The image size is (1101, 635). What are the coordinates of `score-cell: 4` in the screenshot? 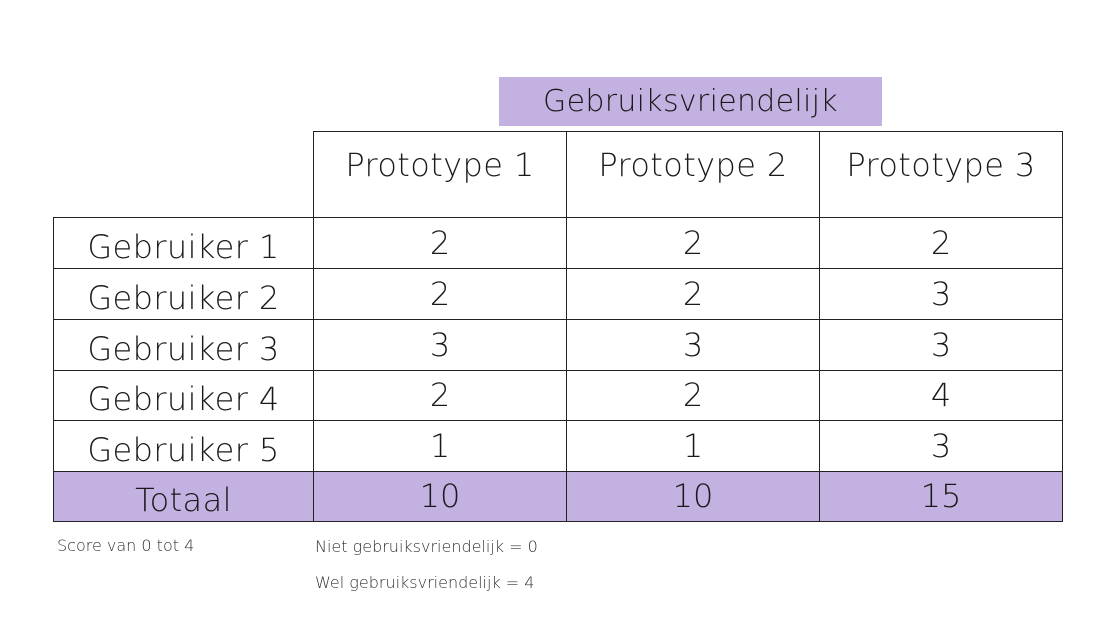 It's located at (941, 395).